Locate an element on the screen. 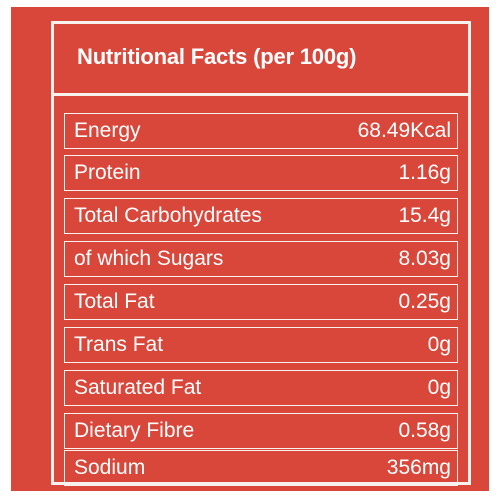 The image size is (500, 500). nutrient-value: 1.16g is located at coordinates (424, 172).